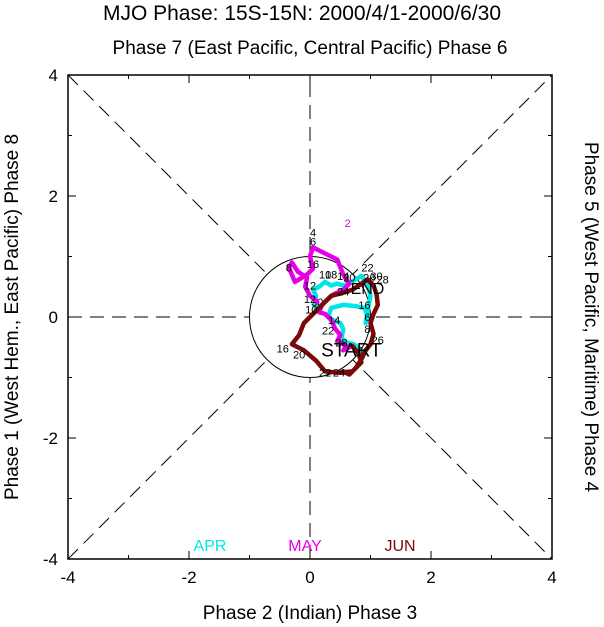 Image resolution: width=604 pixels, height=627 pixels. What do you see at coordinates (361, 351) in the screenshot?
I see `day-label: 1` at bounding box center [361, 351].